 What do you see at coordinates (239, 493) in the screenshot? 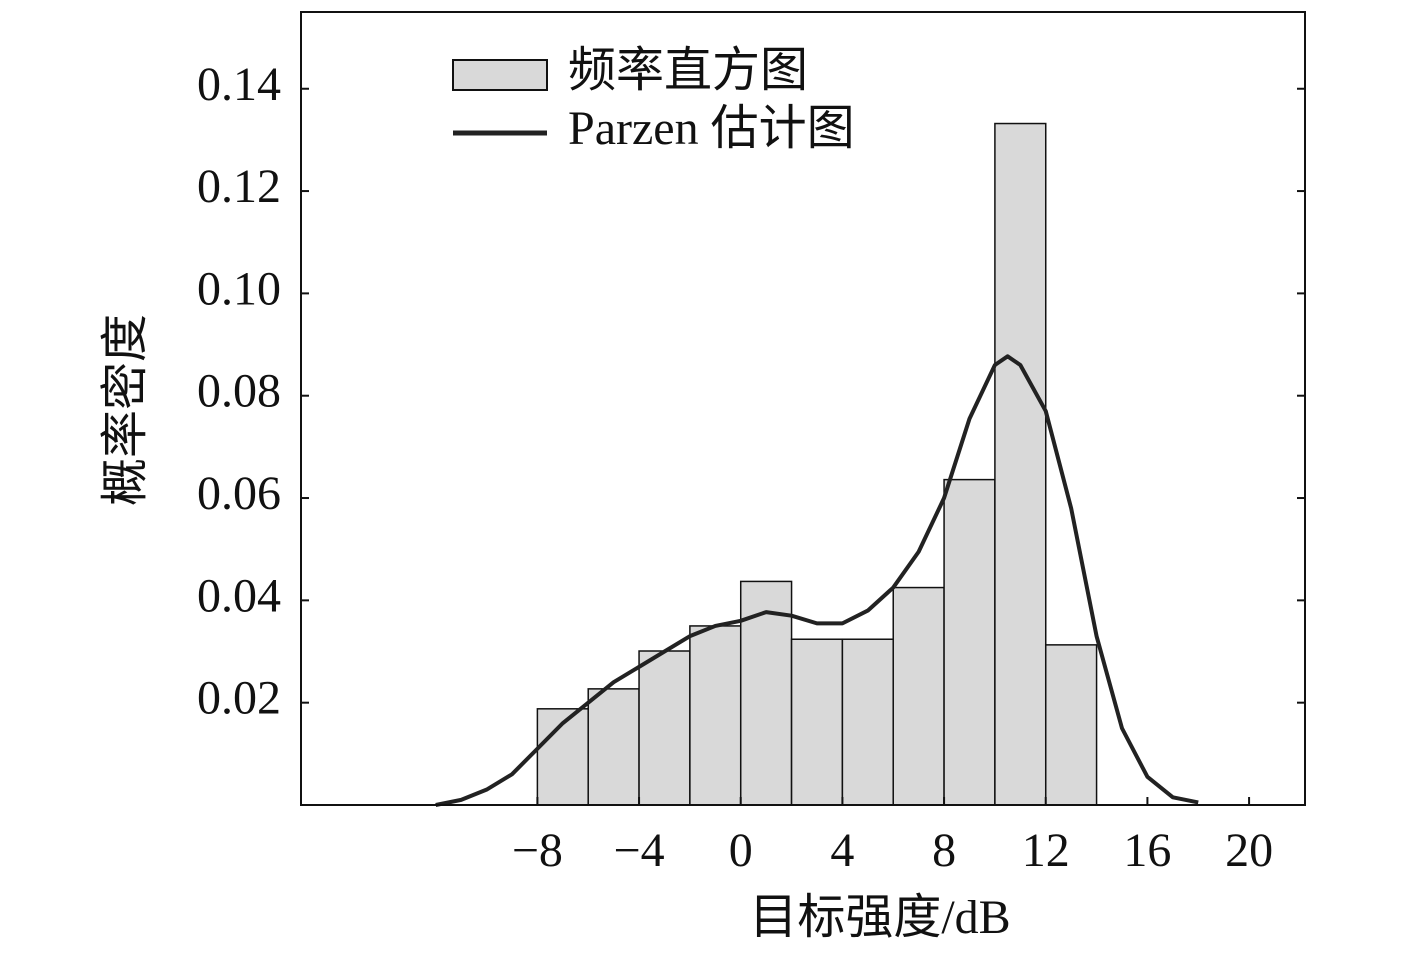
I see `y-tick-label: 0.06` at bounding box center [239, 493].